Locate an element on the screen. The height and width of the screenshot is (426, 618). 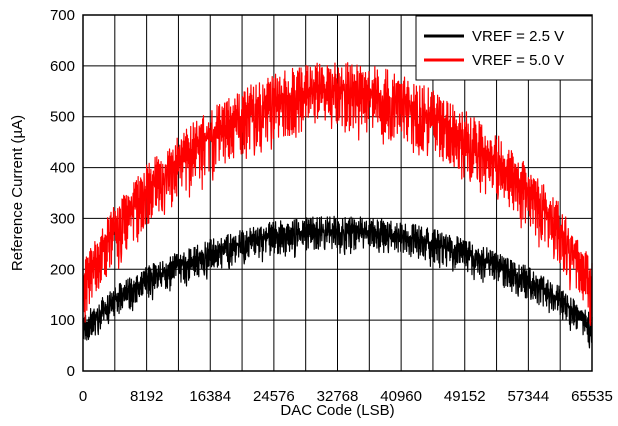
y-tick-label: 300 is located at coordinates (62, 218).